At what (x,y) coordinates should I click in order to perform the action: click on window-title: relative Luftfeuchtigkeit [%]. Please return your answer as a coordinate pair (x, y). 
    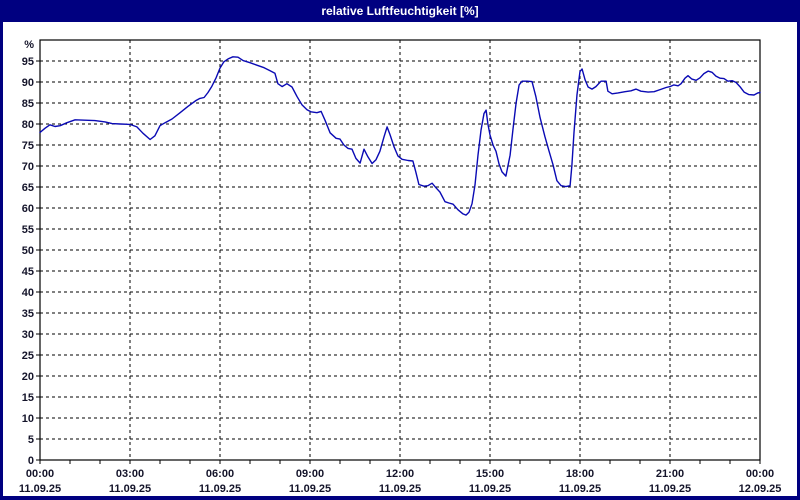
    Looking at the image, I should click on (400, 11).